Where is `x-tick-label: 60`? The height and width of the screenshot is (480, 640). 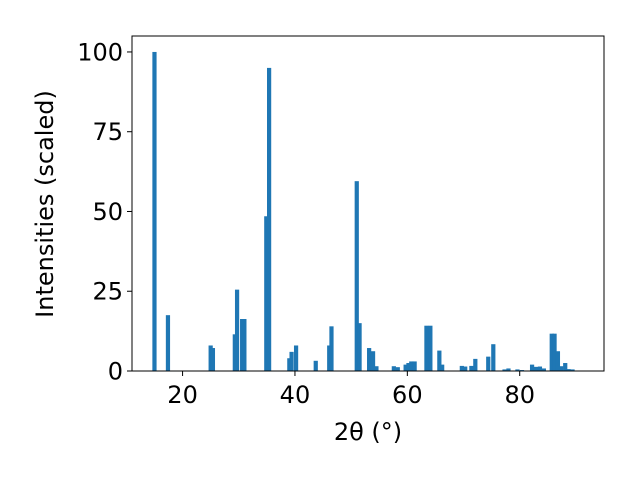
x-tick-label: 60 is located at coordinates (407, 395).